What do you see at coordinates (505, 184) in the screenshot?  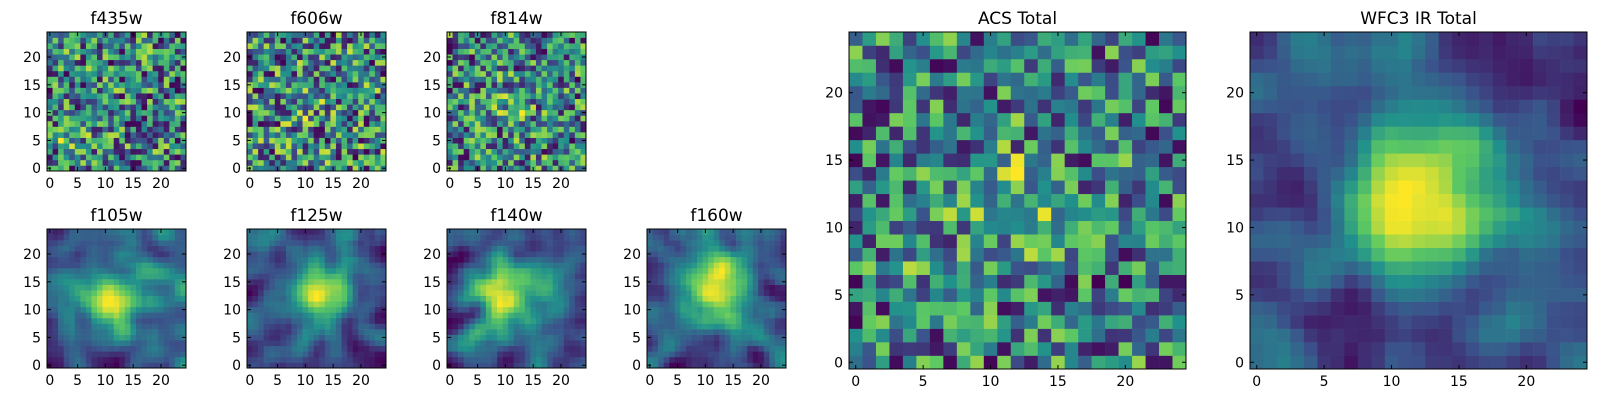 I see `x-tick-label: 10` at bounding box center [505, 184].